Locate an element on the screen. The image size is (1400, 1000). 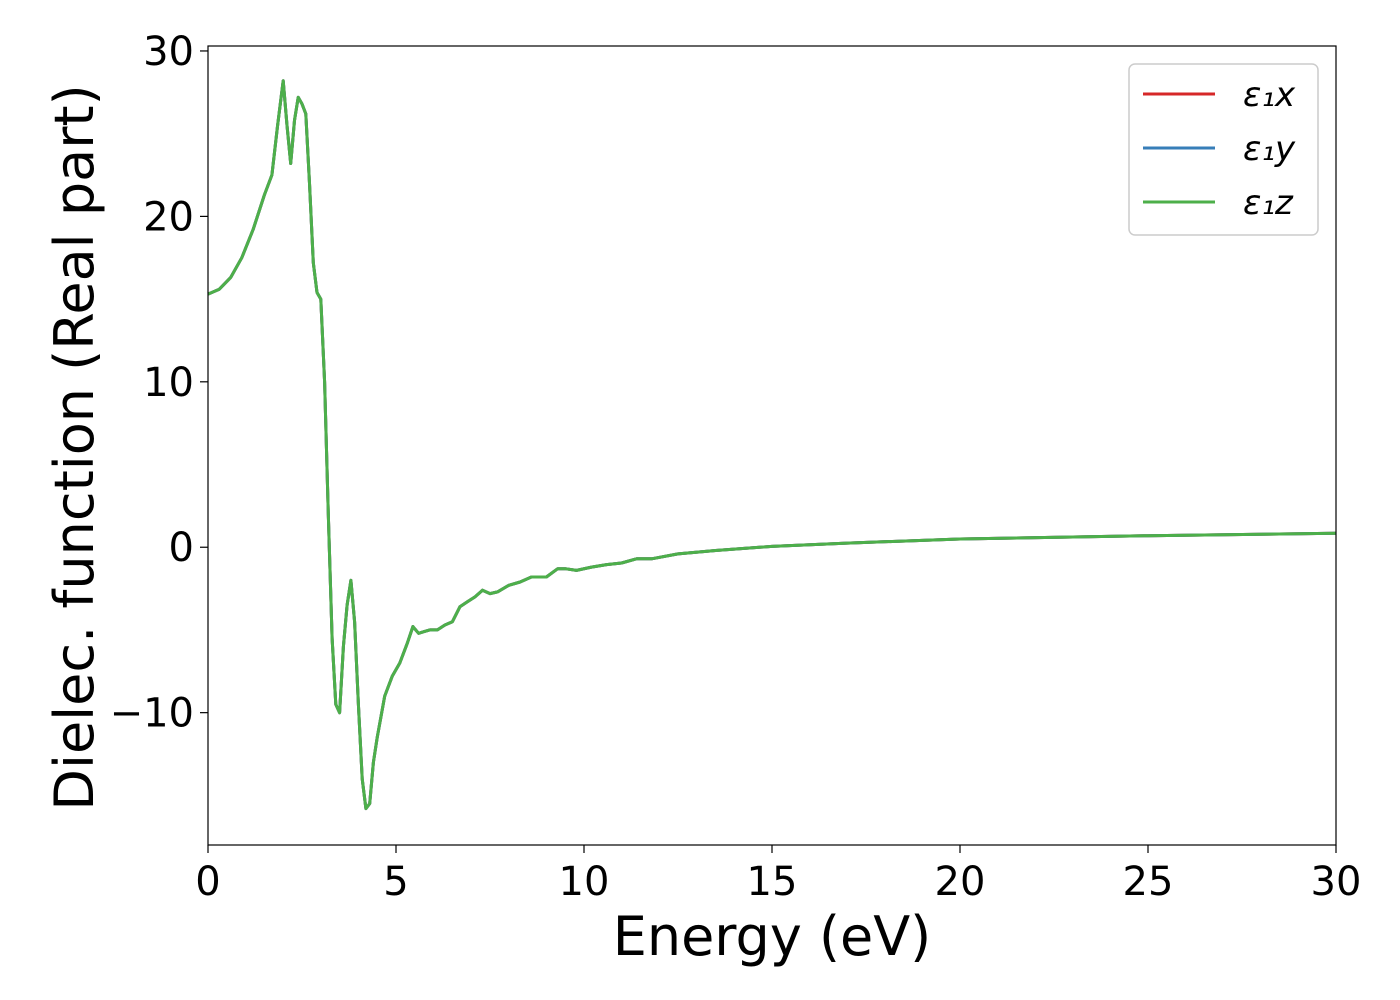
y-tick-label: 20 is located at coordinates (168, 217).